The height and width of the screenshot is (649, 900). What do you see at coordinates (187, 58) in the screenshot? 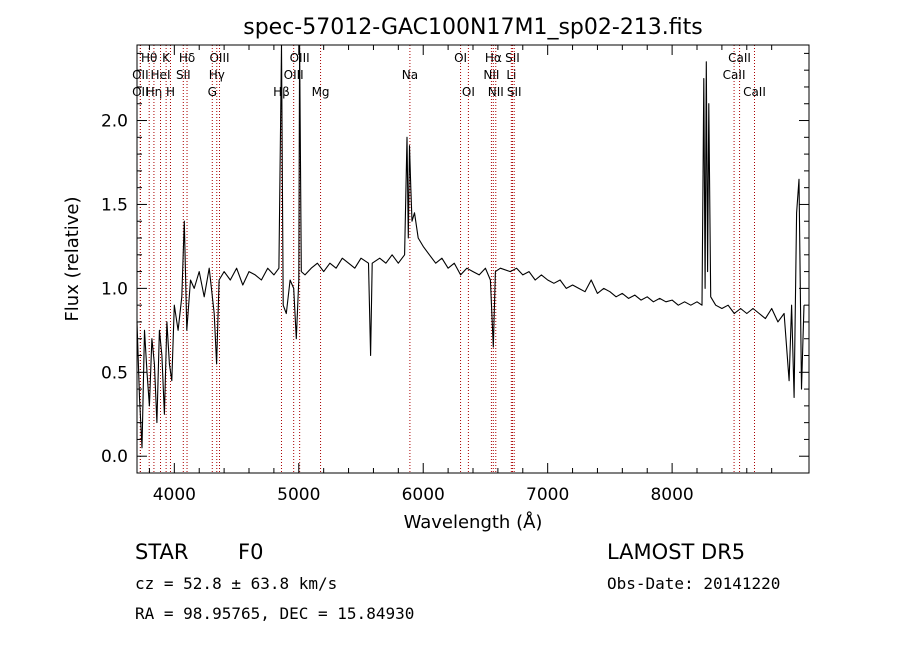
I see `line-marker-label-7: Hδ` at bounding box center [187, 58].